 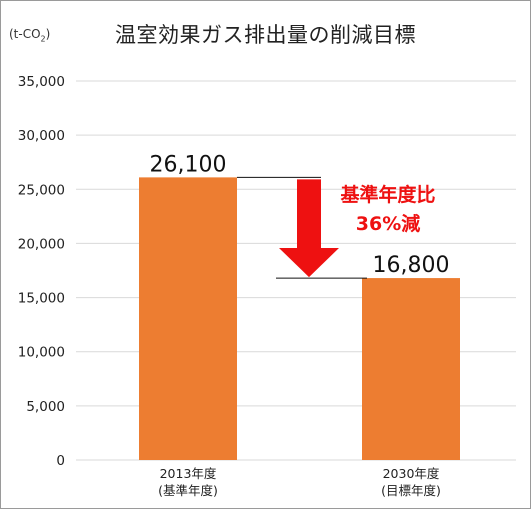 I want to click on annotation-text: 基準年度比, so click(x=387, y=194).